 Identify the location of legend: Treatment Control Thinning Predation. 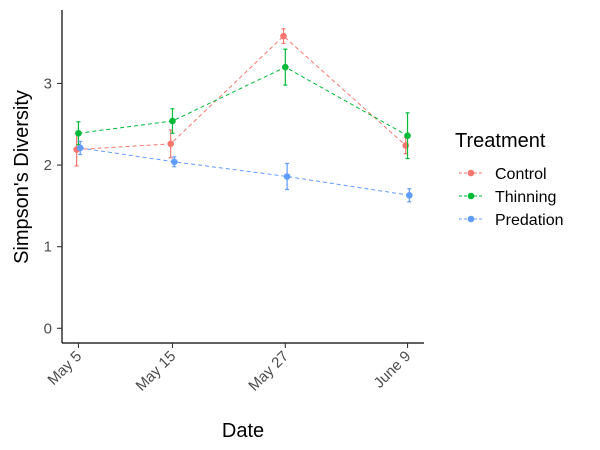
(509, 179).